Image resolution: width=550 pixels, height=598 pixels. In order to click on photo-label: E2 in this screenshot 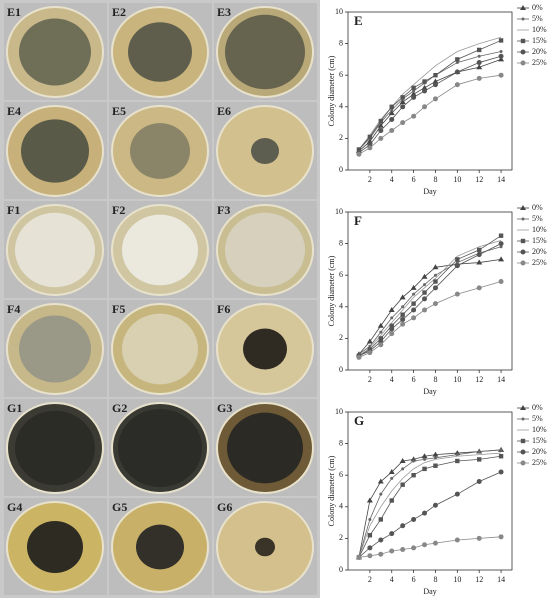, I will do `click(119, 12)`.